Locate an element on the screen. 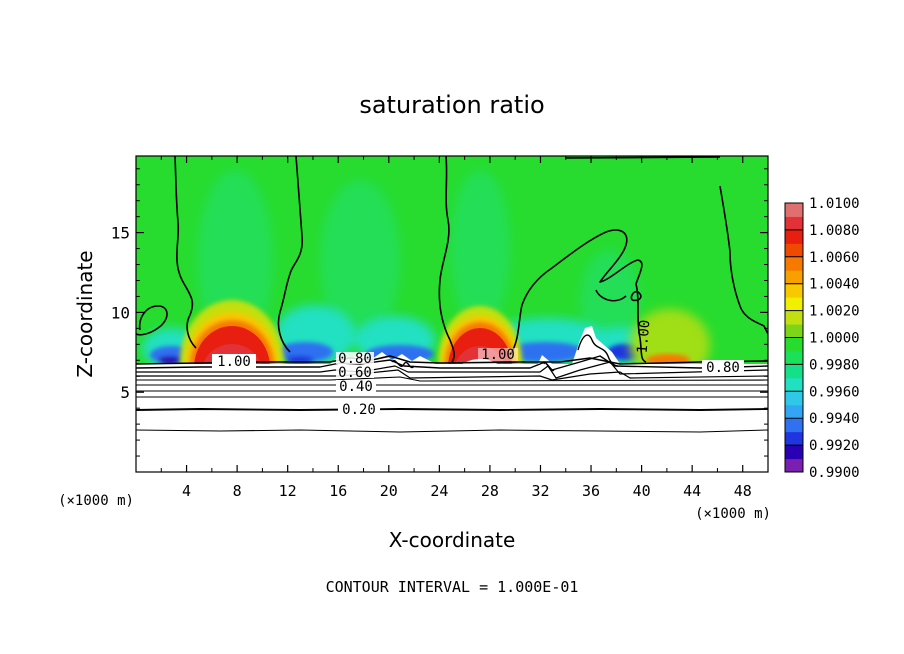  colorbar-label: 1.0000 is located at coordinates (834, 339).